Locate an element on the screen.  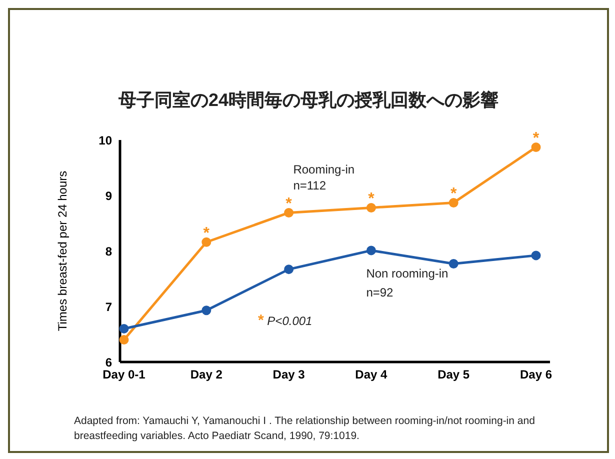
y-tick-label: 8 is located at coordinates (108, 251).